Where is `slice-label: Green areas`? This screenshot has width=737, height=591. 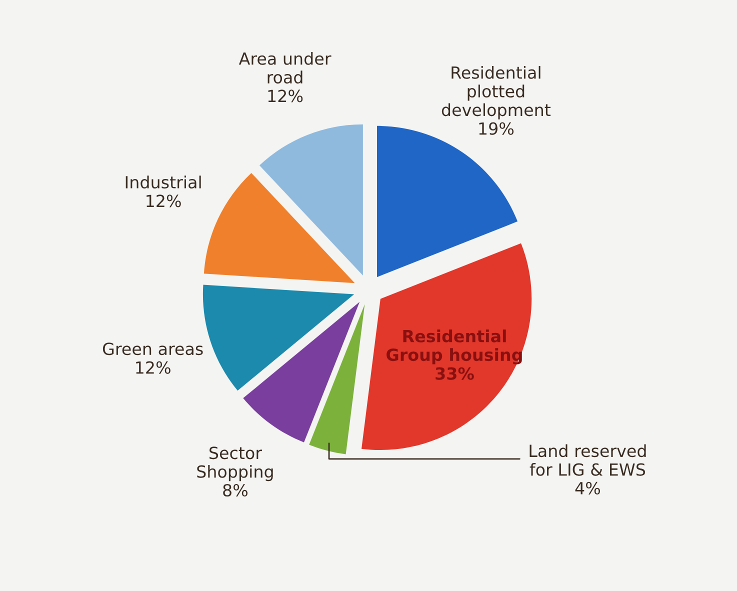 slice-label: Green areas is located at coordinates (152, 349).